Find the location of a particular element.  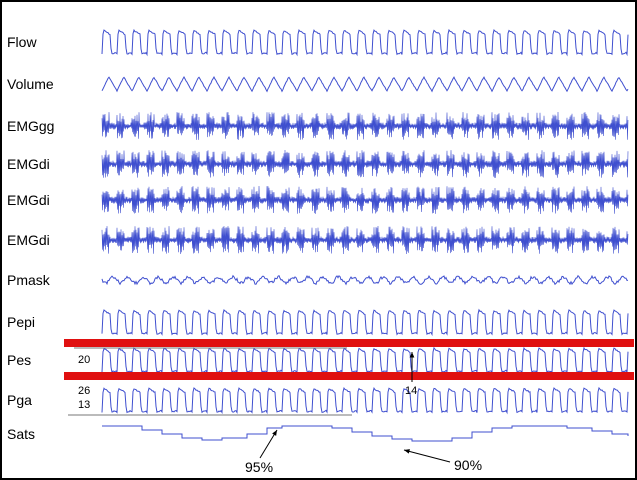

channel-label-pmask-6: Pmask is located at coordinates (29, 280).